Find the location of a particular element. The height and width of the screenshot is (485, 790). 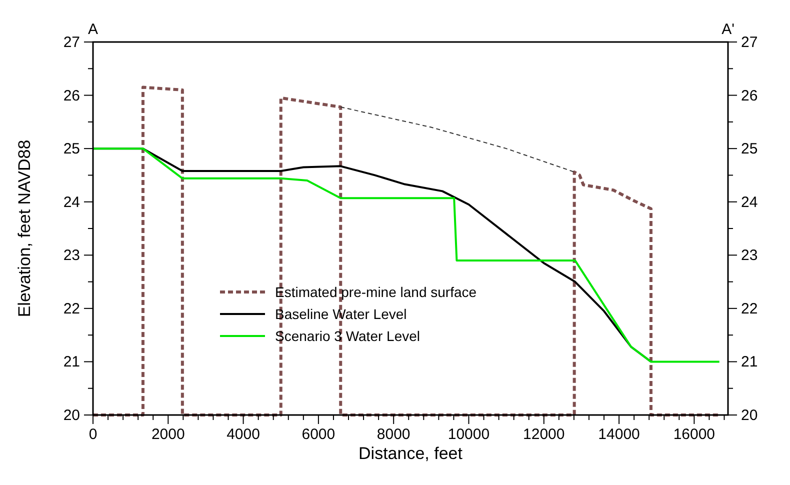

x-tick-label: 2000 is located at coordinates (168, 434).